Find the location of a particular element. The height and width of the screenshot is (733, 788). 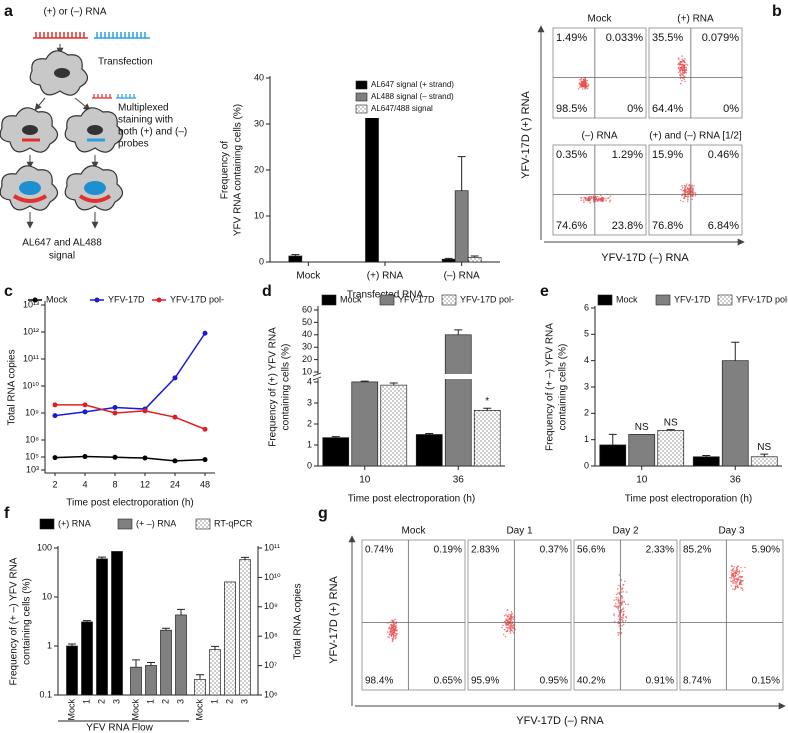

y-axis-label: Frequency of (+ –) YFV RNA is located at coordinates (14, 621).